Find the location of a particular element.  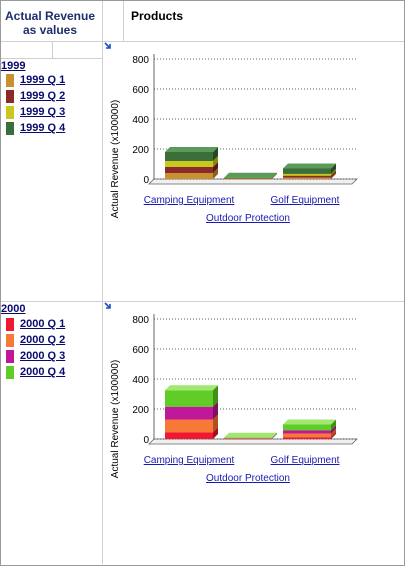

year-2000-link: 2000 is located at coordinates (13, 309).